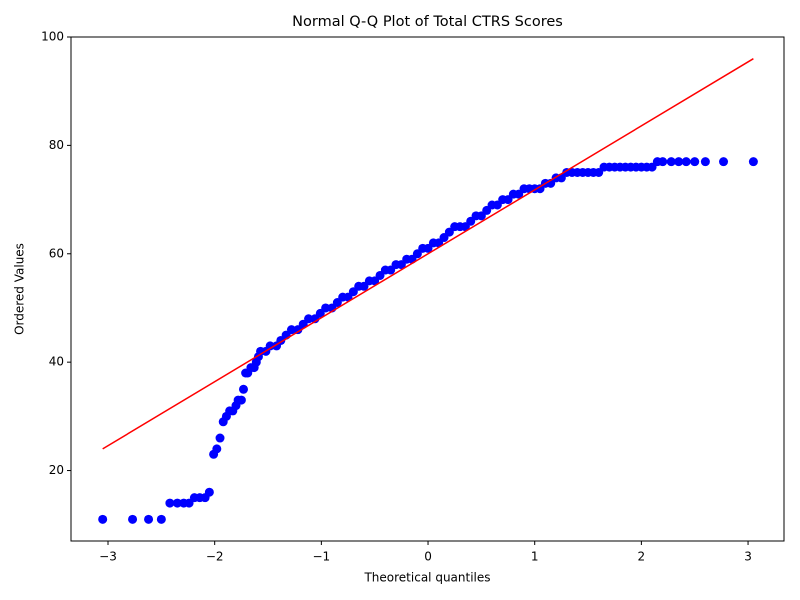  I want to click on y-tick-label: 60, so click(56, 253).